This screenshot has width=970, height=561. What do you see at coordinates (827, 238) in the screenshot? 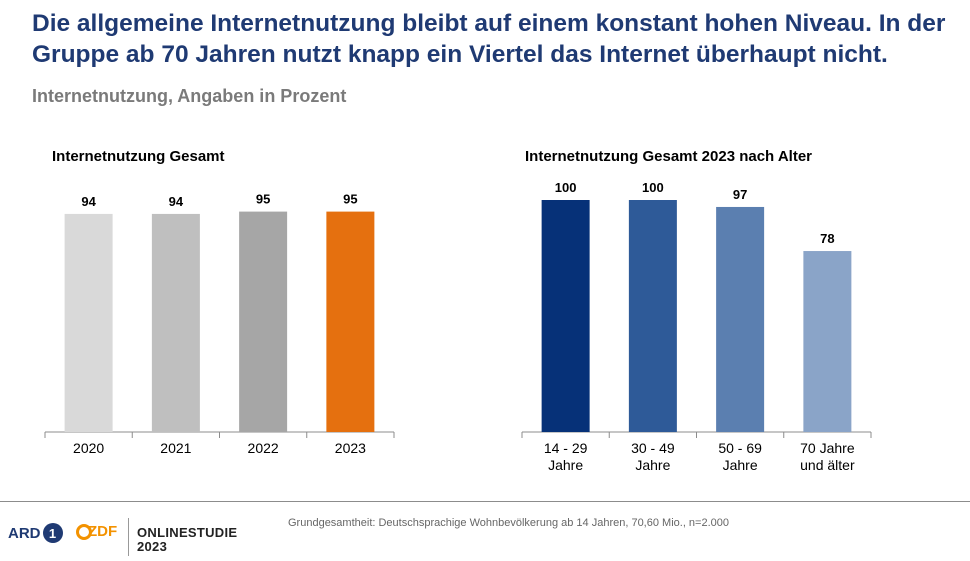
I see `data-label: 78` at bounding box center [827, 238].